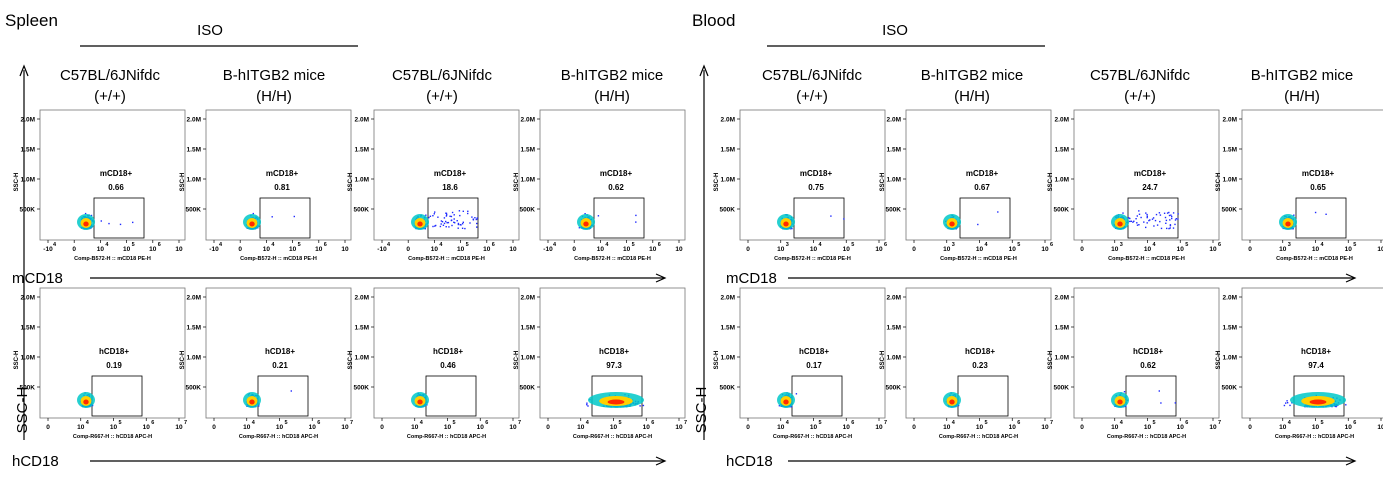 The width and height of the screenshot is (1383, 482). Describe the element at coordinates (282, 187) in the screenshot. I see `gate-value: 0.81` at that location.